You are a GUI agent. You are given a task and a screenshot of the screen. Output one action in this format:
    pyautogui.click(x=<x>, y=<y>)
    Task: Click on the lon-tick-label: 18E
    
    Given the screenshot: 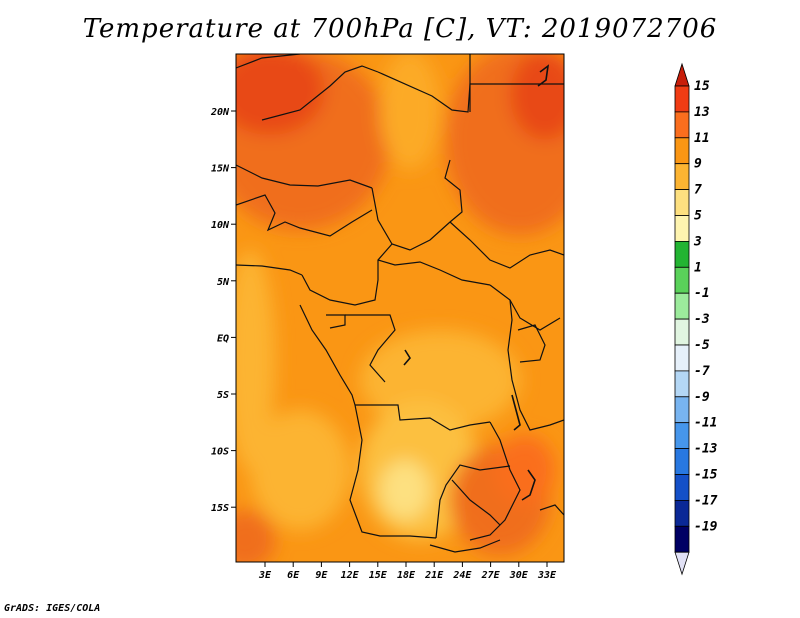 What is the action you would take?
    pyautogui.click(x=406, y=575)
    